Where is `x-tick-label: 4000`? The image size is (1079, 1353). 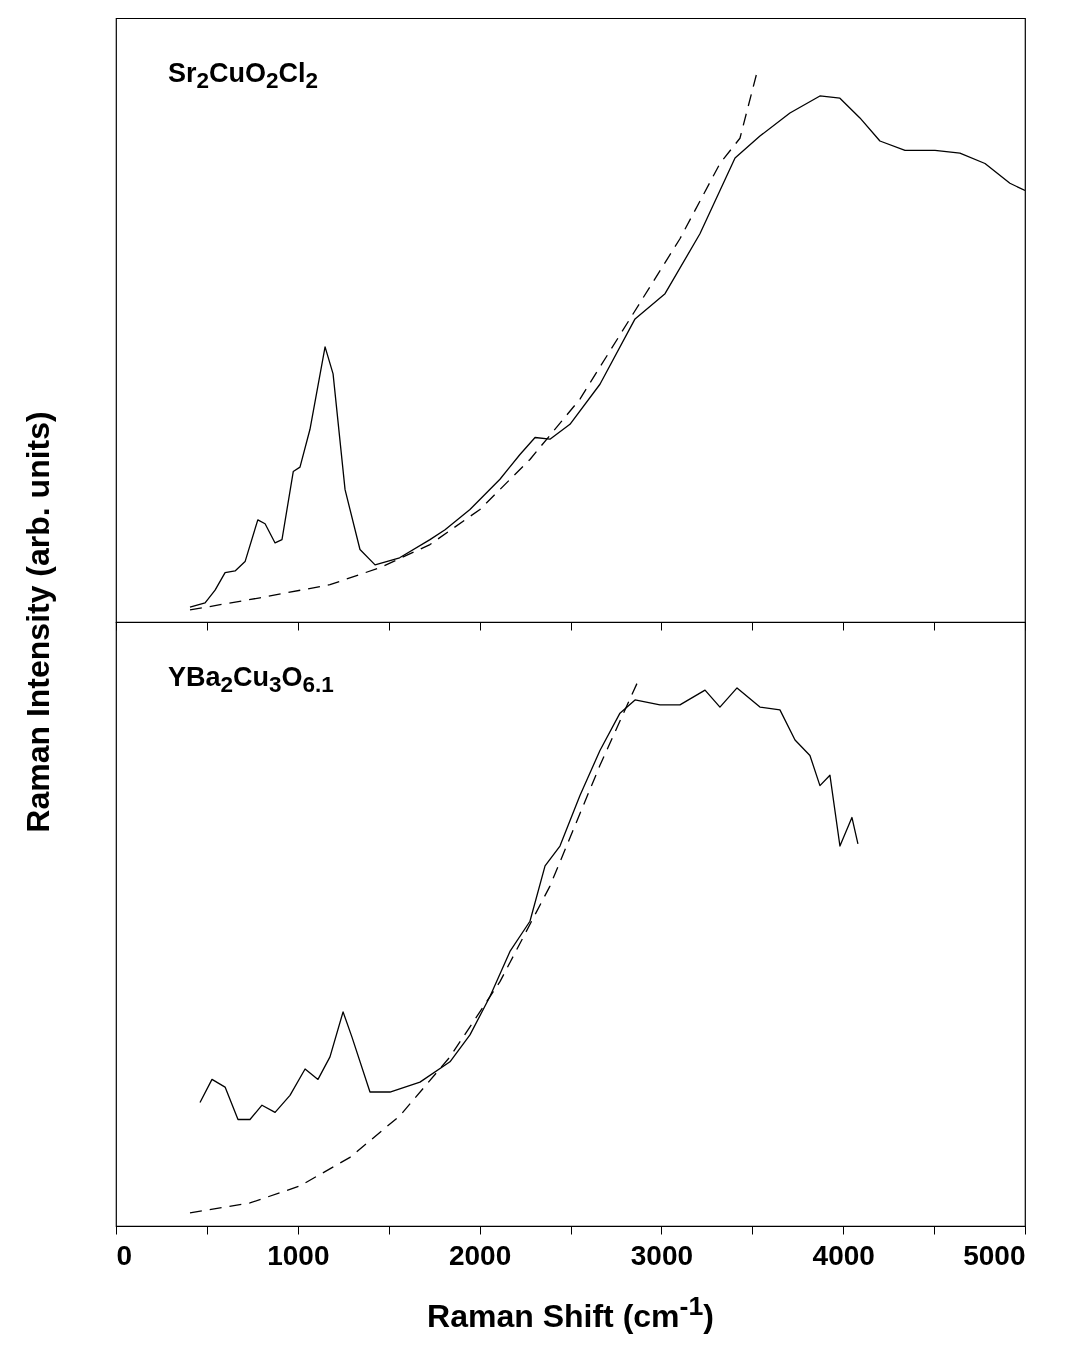 x-tick-label: 4000 is located at coordinates (843, 1255).